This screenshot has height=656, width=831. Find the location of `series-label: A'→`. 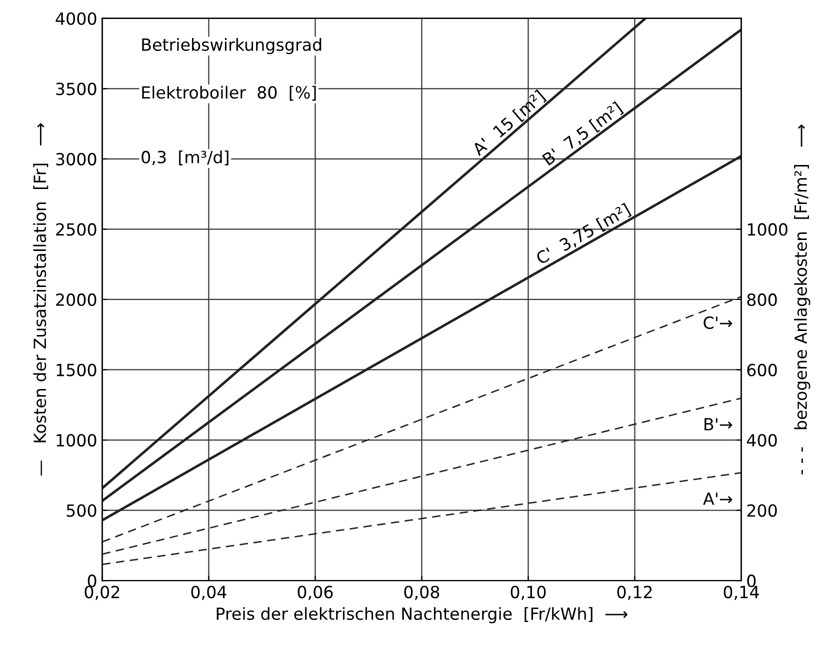

series-label: A'→ is located at coordinates (717, 498).